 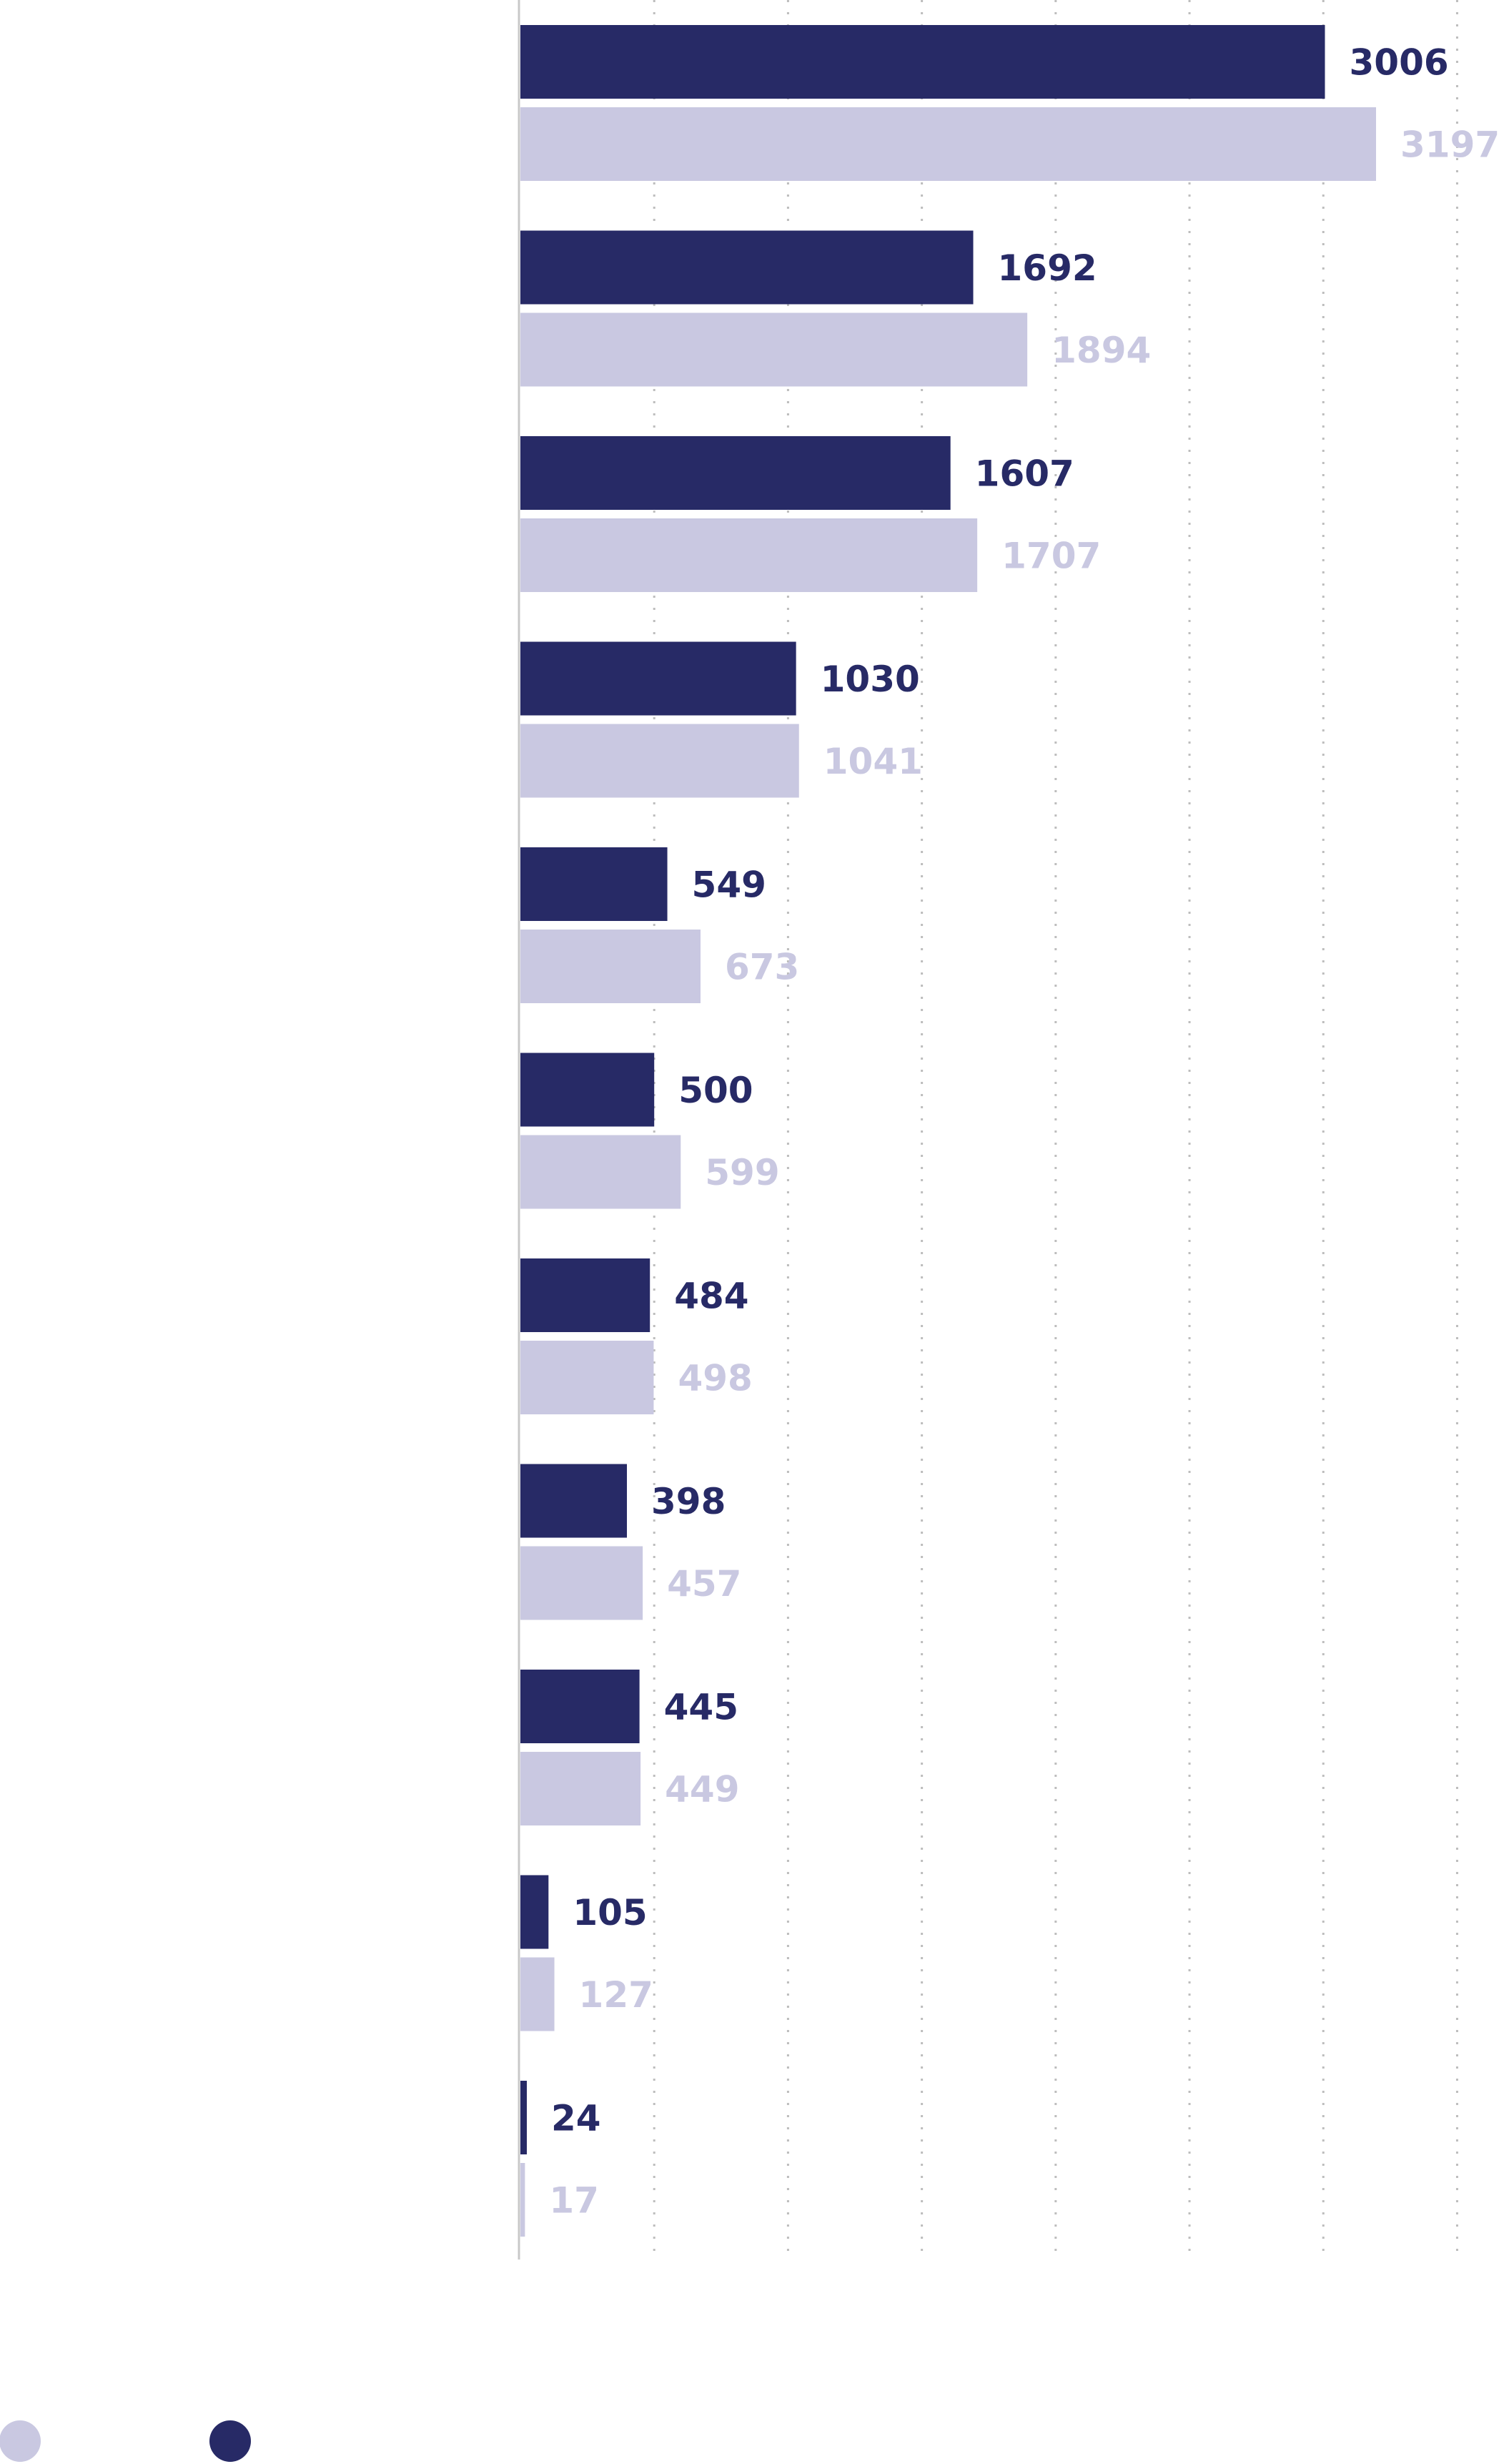 What do you see at coordinates (574, 2201) in the screenshot?
I see `data-label: 17` at bounding box center [574, 2201].